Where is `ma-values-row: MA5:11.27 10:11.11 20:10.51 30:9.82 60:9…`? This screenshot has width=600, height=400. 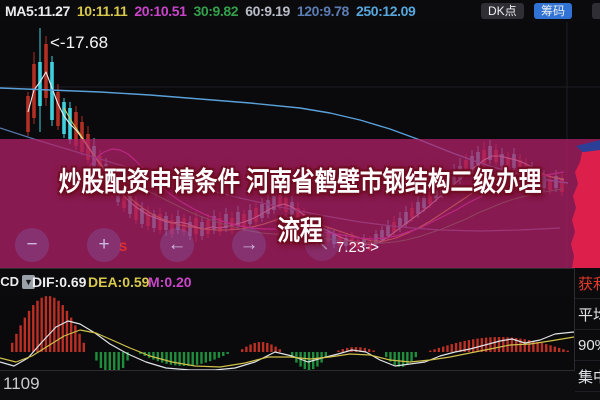 ma-values-row: MA5:11.27 10:11.11 20:10.51 30:9.82 60:9… is located at coordinates (210, 11).